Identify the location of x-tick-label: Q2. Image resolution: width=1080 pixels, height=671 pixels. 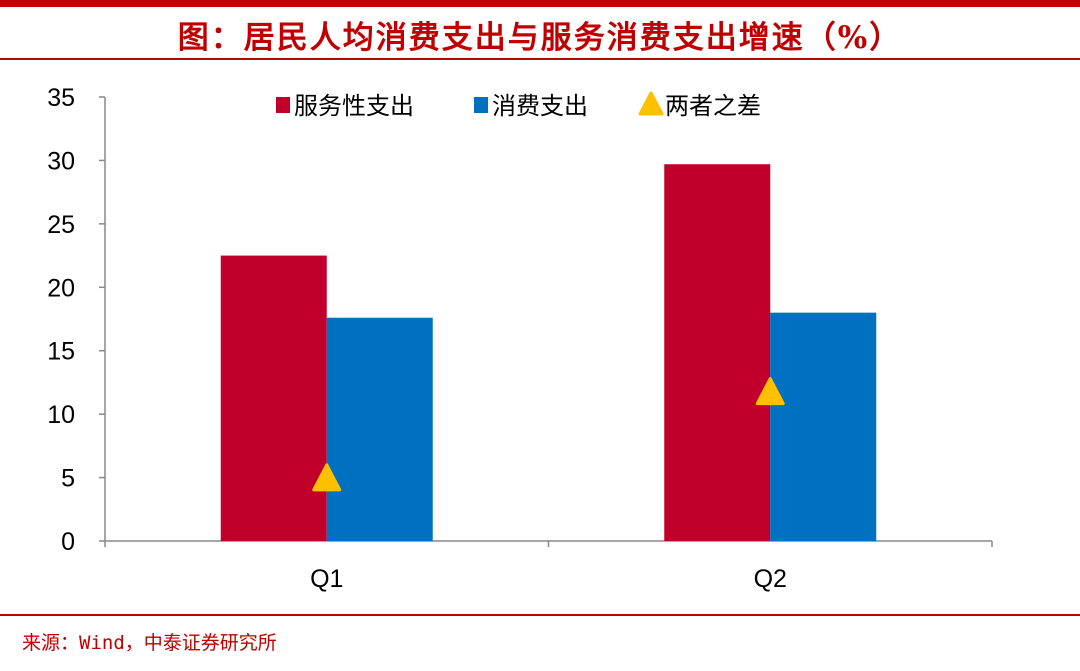
(770, 579).